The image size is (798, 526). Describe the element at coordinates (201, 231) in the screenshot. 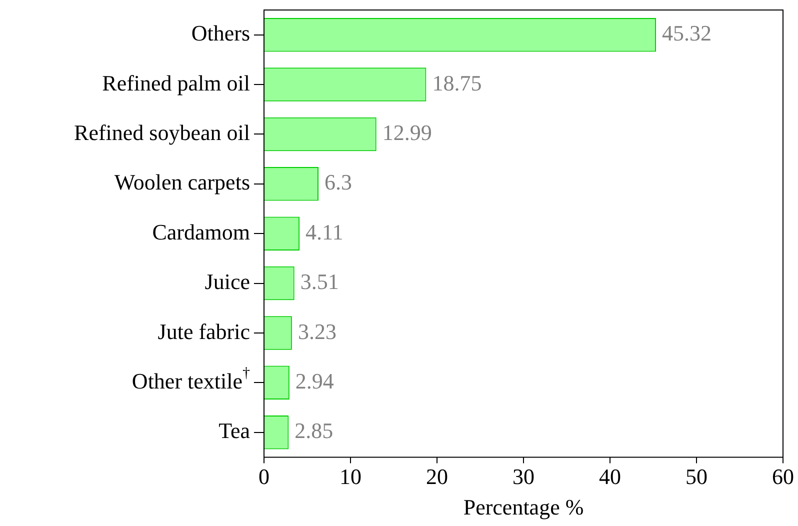

I see `y-tick-label: Cardamom` at that location.